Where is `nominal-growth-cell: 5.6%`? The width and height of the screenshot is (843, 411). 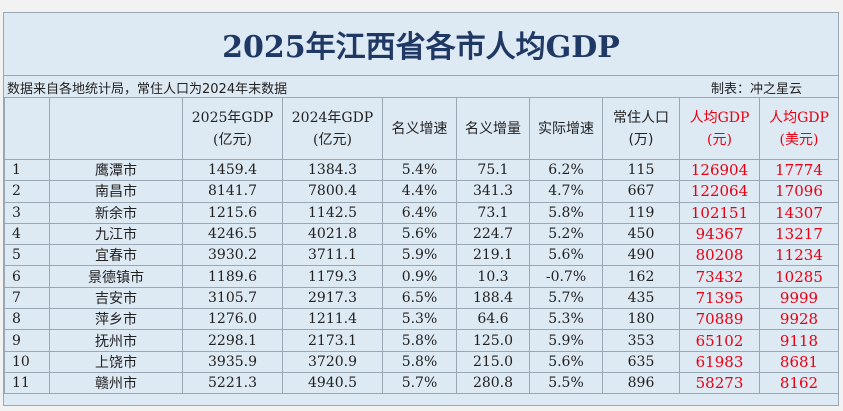 nominal-growth-cell: 5.6% is located at coordinates (419, 234).